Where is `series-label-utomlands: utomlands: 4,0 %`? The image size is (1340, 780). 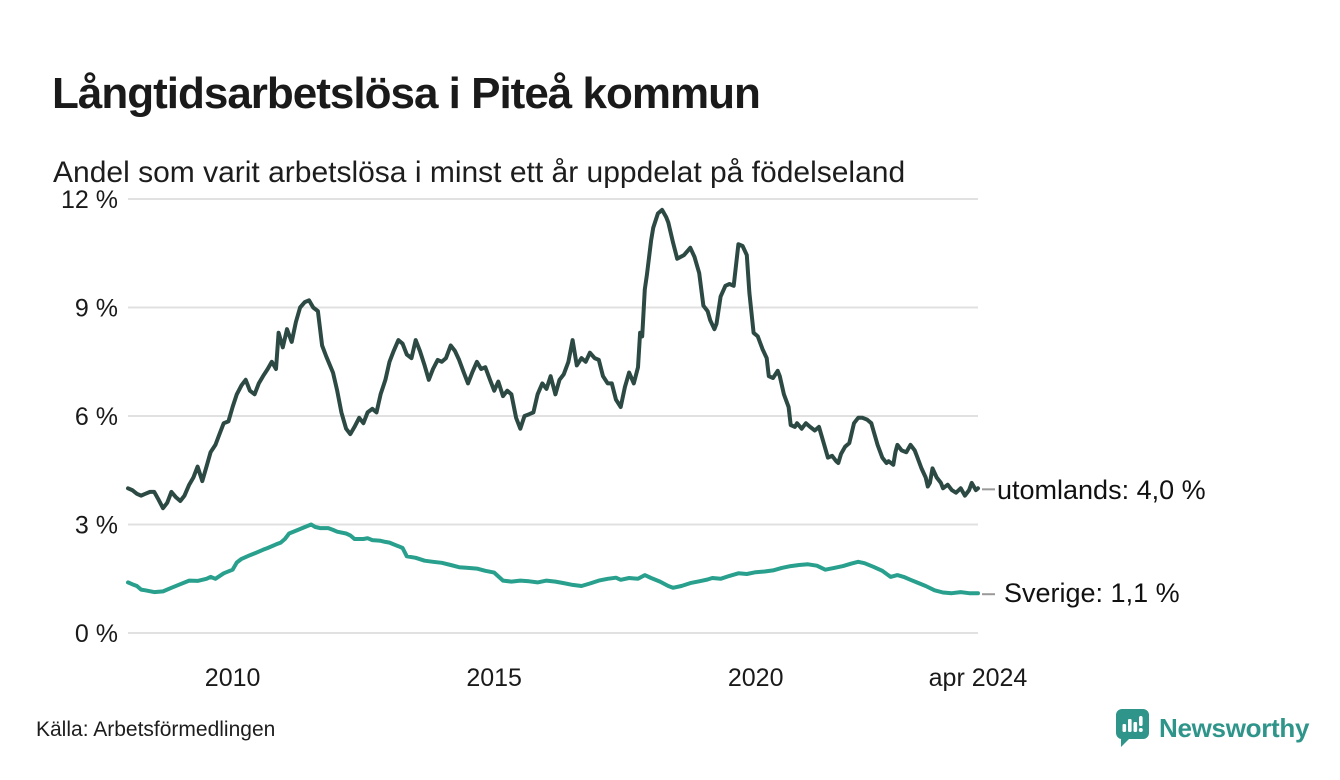
series-label-utomlands: utomlands: 4,0 % is located at coordinates (1101, 490).